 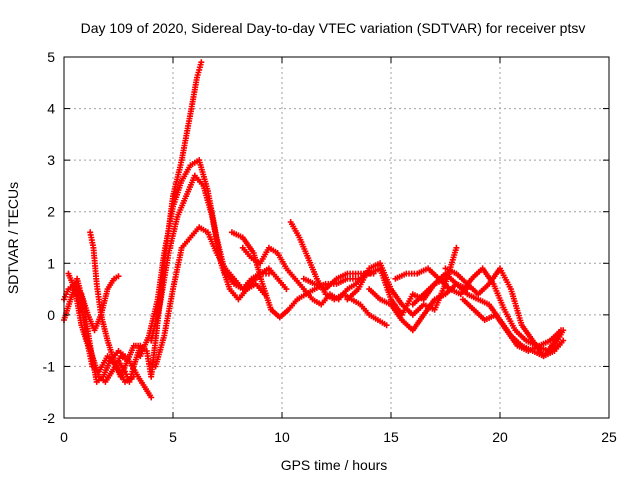 What do you see at coordinates (49, 366) in the screenshot?
I see `y-tick-label: -1` at bounding box center [49, 366].